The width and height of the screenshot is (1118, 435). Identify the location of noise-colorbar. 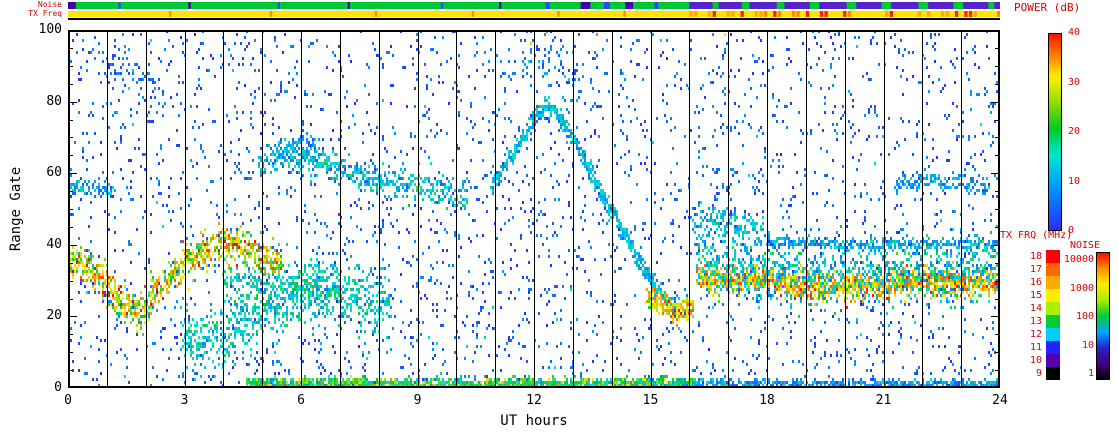
(1103, 316).